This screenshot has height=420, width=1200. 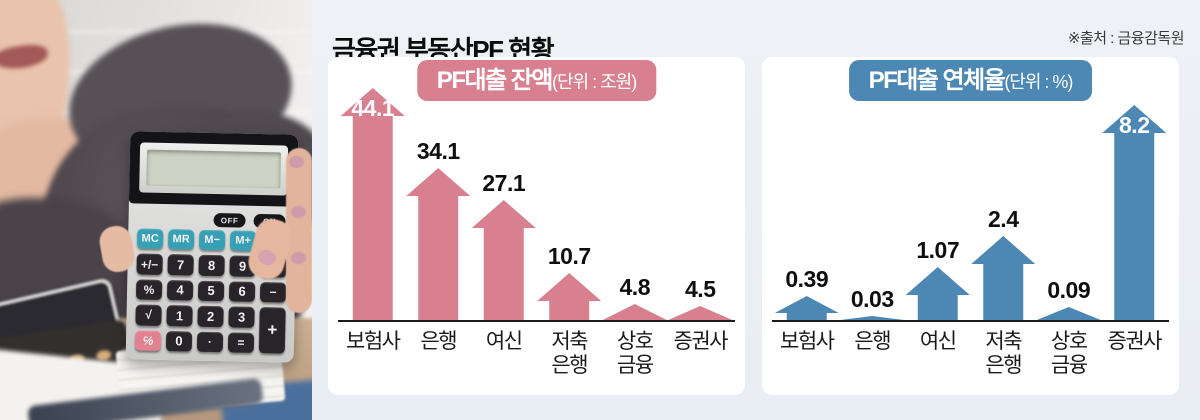 I want to click on bar-증권사: 4.5, so click(x=700, y=298).